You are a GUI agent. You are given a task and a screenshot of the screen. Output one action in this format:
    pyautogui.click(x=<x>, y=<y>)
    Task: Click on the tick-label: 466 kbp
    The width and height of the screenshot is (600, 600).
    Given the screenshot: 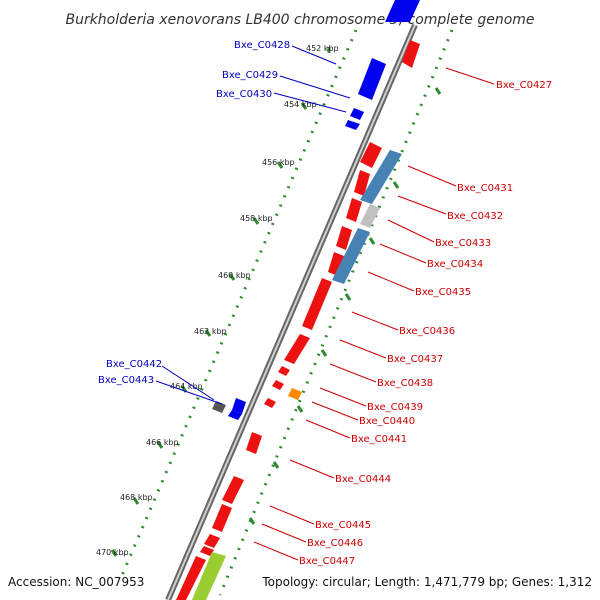 What is the action you would take?
    pyautogui.click(x=162, y=442)
    